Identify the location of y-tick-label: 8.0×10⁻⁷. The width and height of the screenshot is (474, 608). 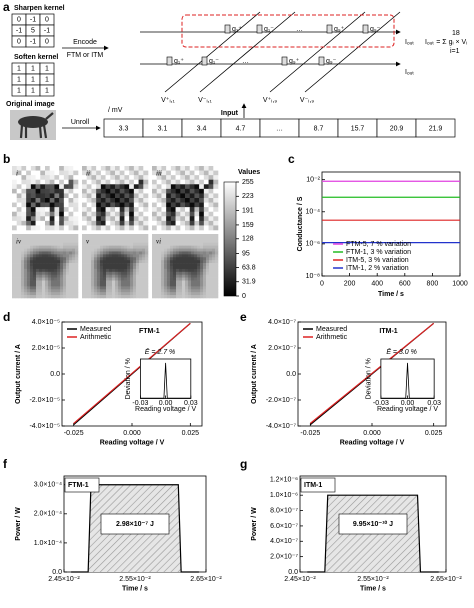
(284, 510).